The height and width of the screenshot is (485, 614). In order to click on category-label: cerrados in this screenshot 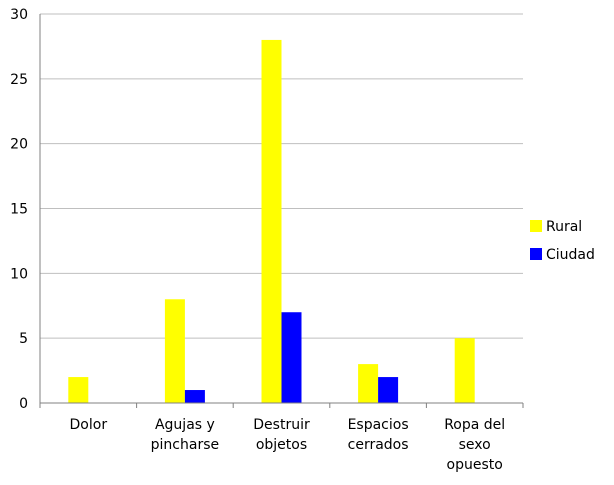, I will do `click(378, 445)`.